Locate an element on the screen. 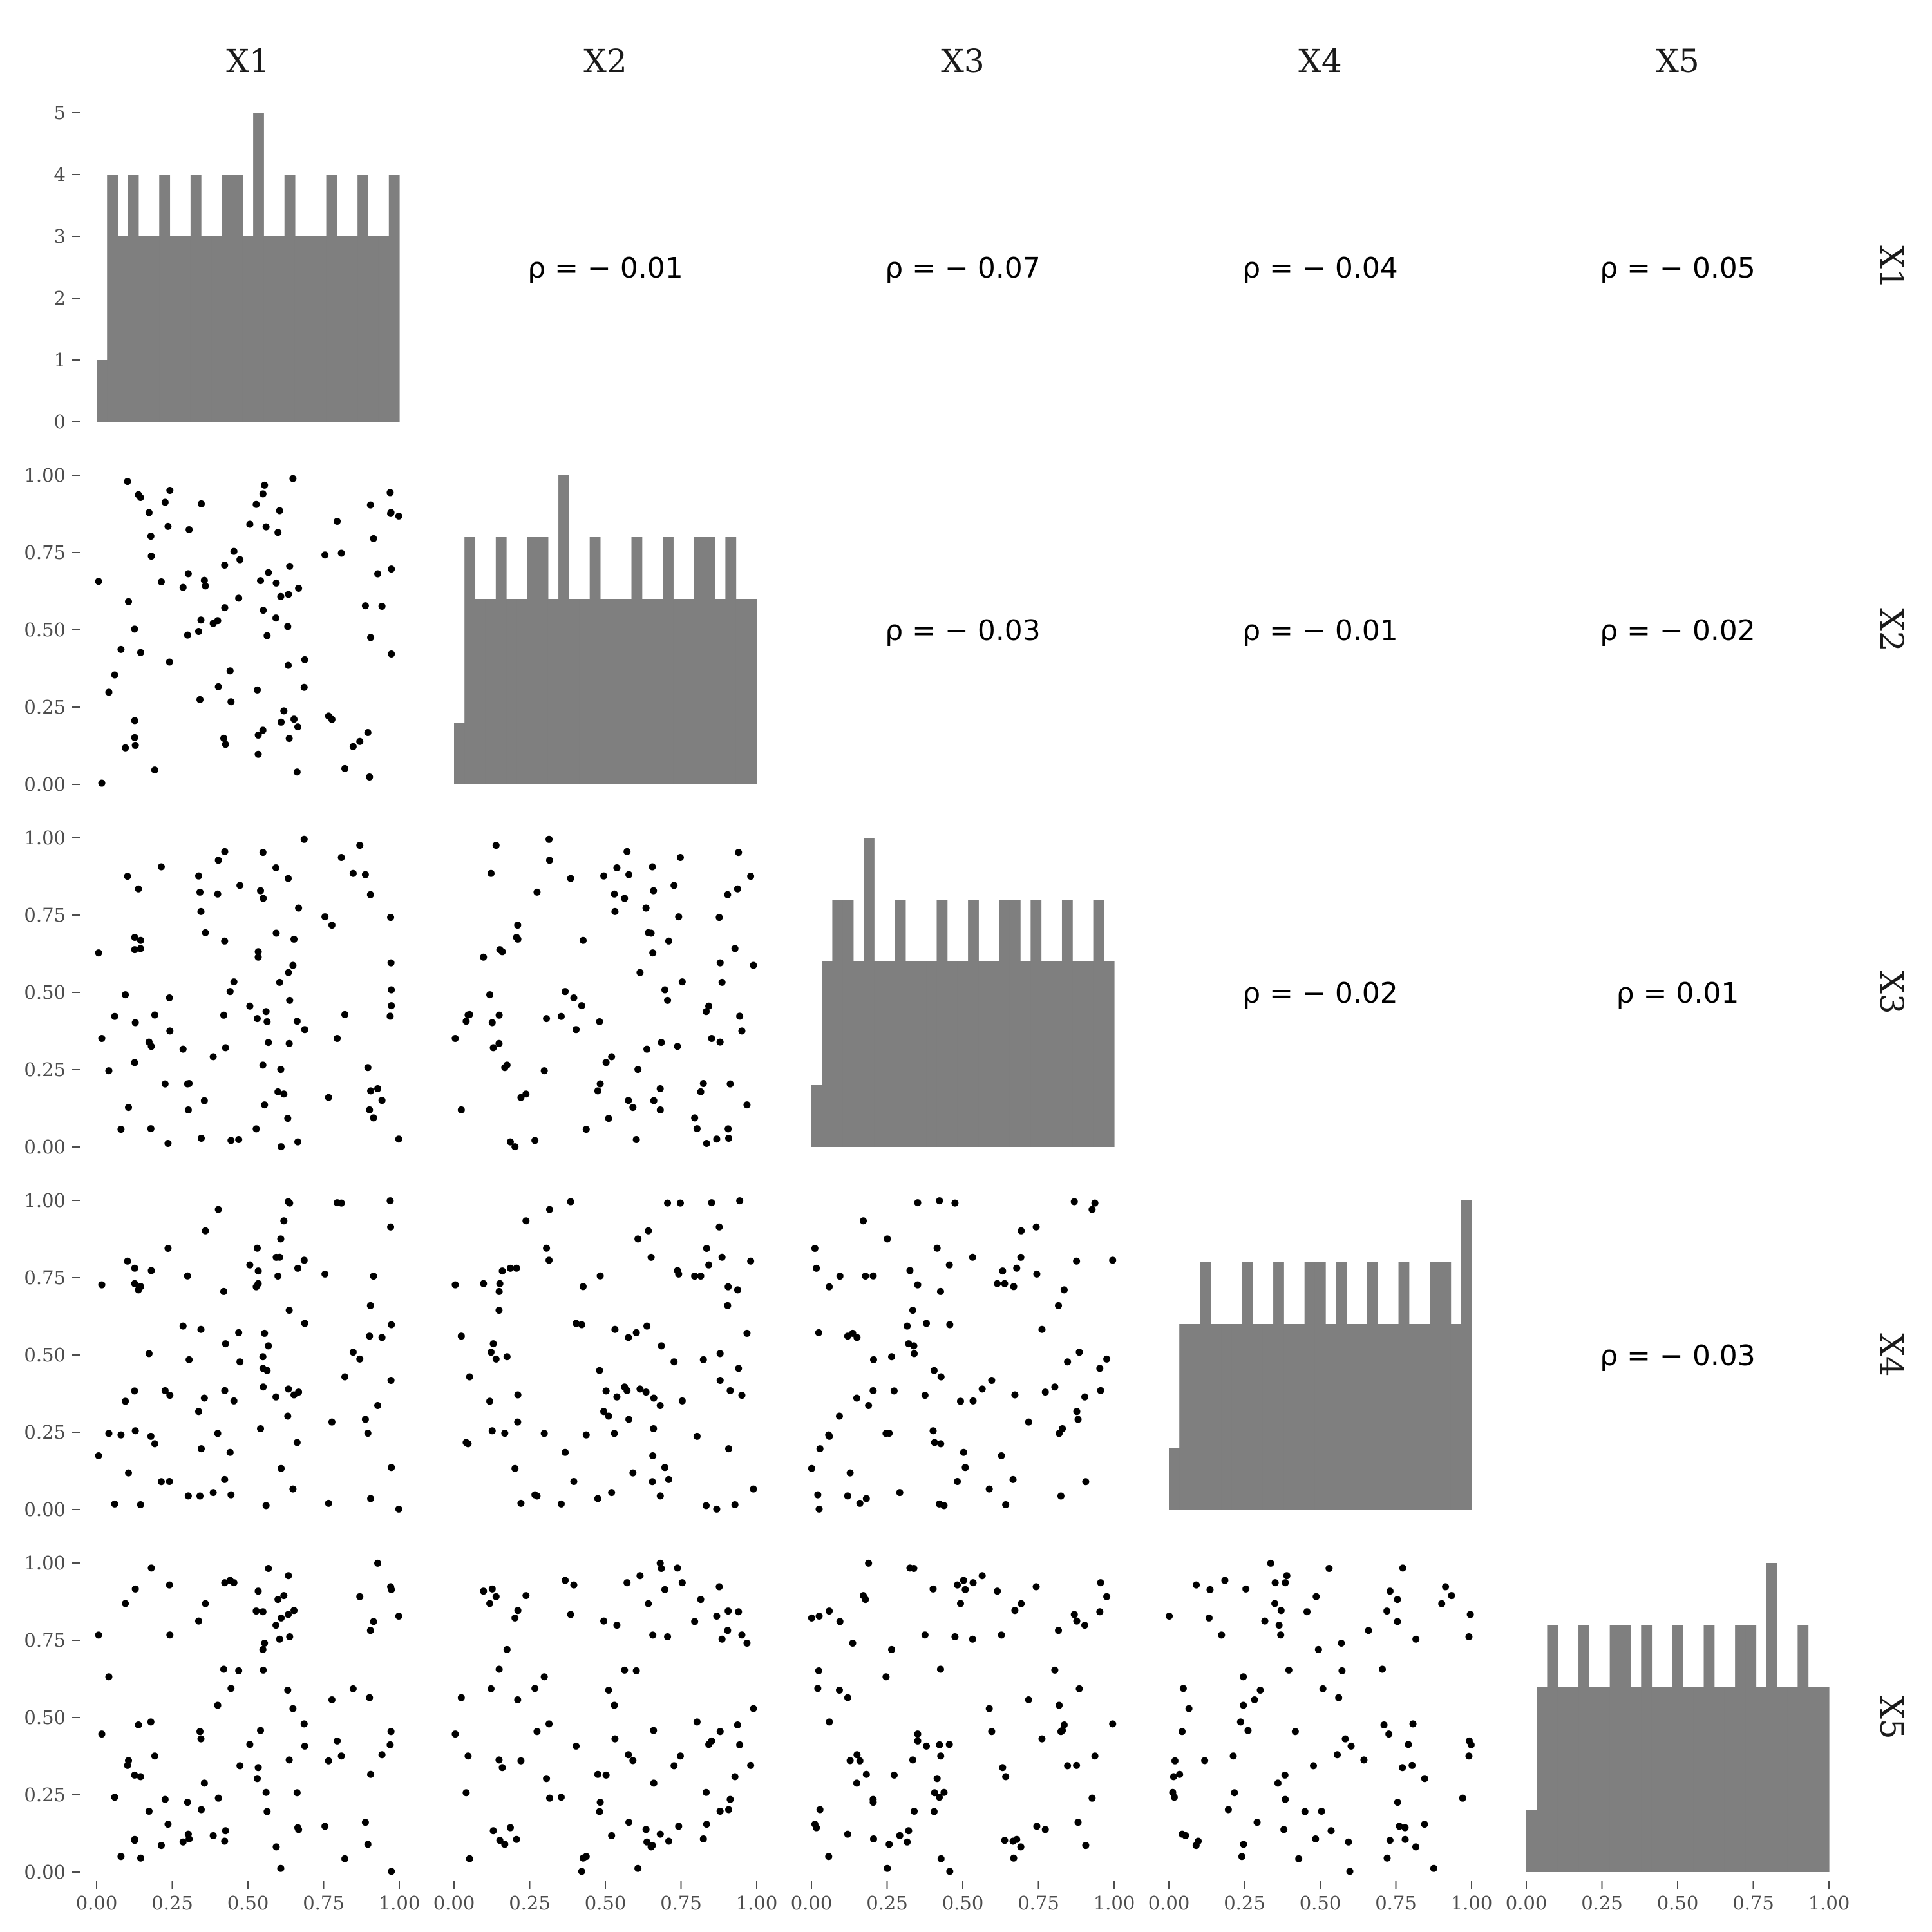  x-tick-label: 0.25 is located at coordinates (1244, 1903).